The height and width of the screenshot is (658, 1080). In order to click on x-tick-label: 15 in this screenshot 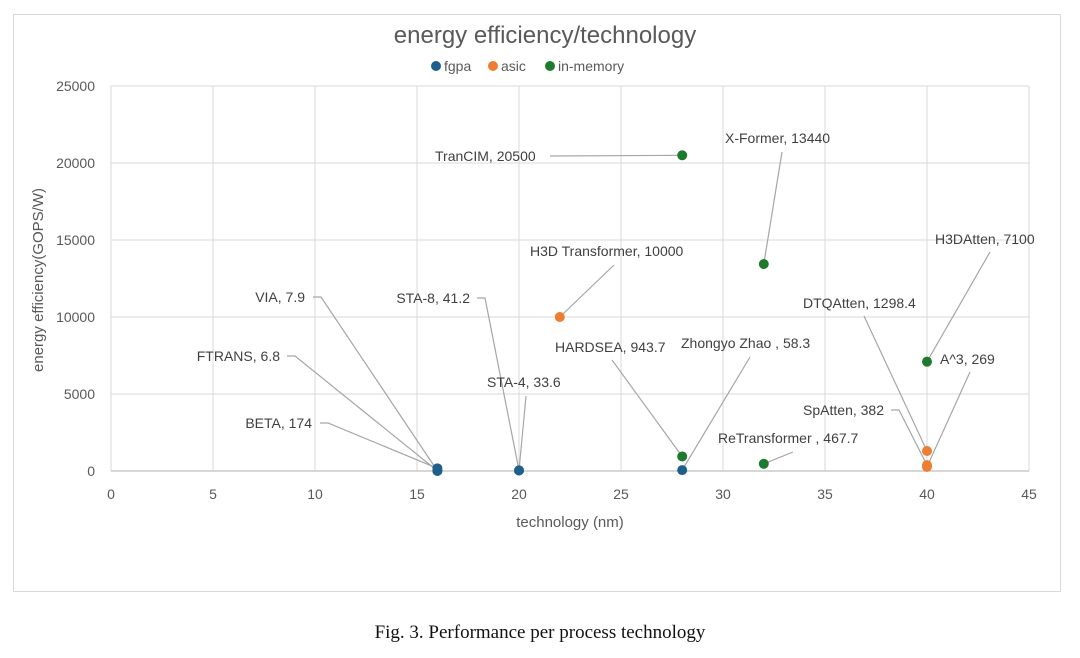, I will do `click(417, 494)`.